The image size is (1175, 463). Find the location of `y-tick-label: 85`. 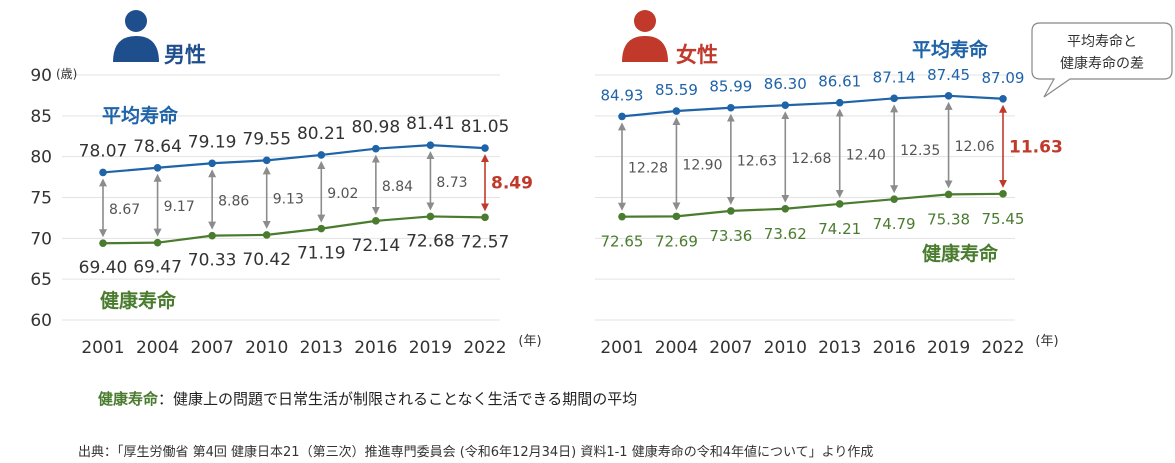

y-tick-label: 85 is located at coordinates (41, 117).